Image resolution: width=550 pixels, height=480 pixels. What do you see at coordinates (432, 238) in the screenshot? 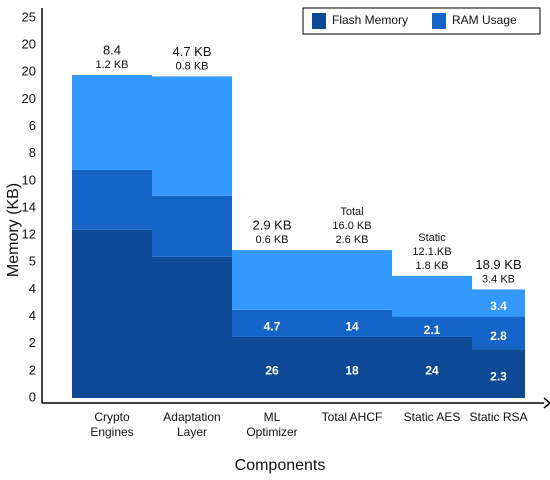
I see `top-label: Static` at bounding box center [432, 238].